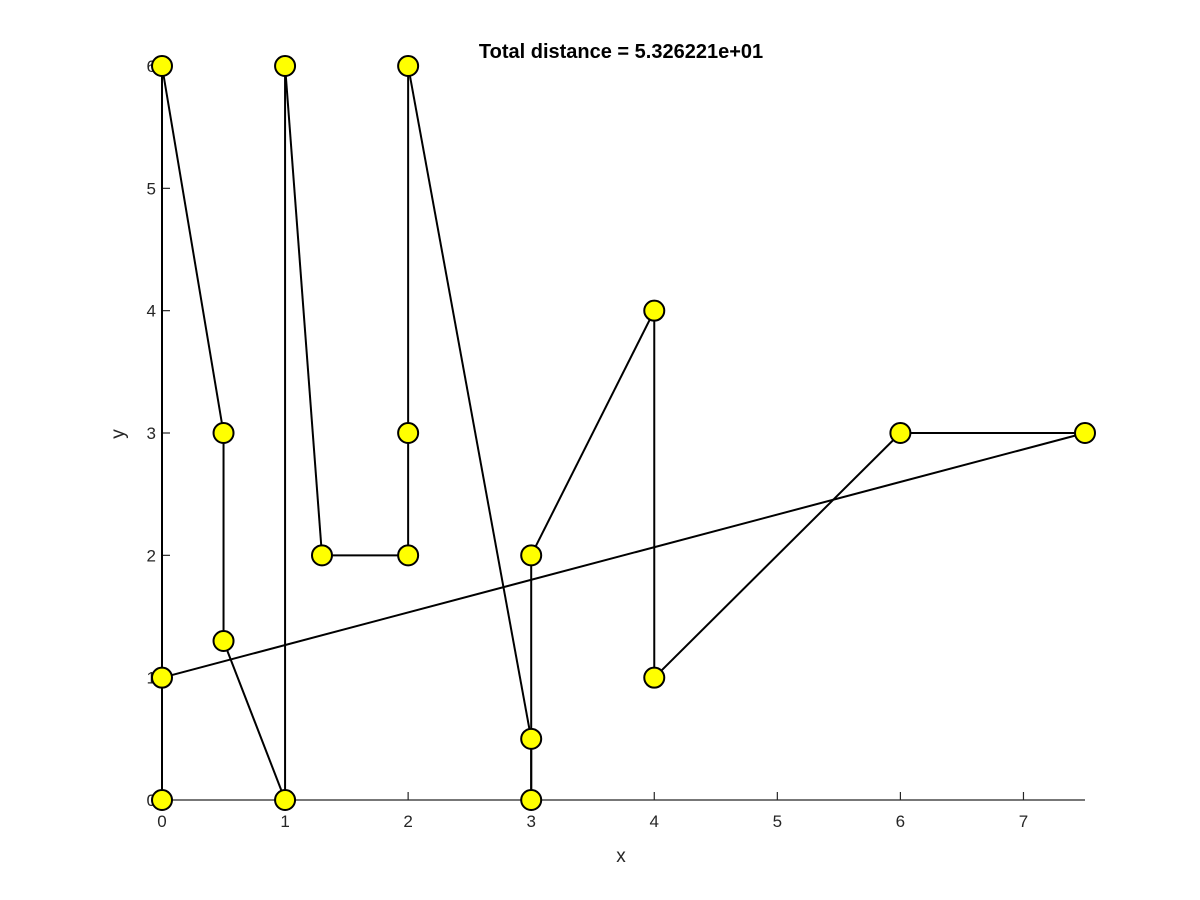 This screenshot has height=900, width=1200. I want to click on x-tick-label: 0, so click(161, 821).